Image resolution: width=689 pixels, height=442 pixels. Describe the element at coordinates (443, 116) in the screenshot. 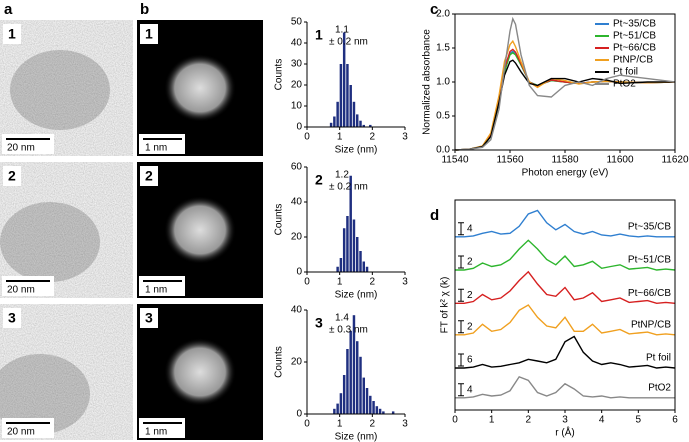

I see `y-tick-label: 0.5` at that location.